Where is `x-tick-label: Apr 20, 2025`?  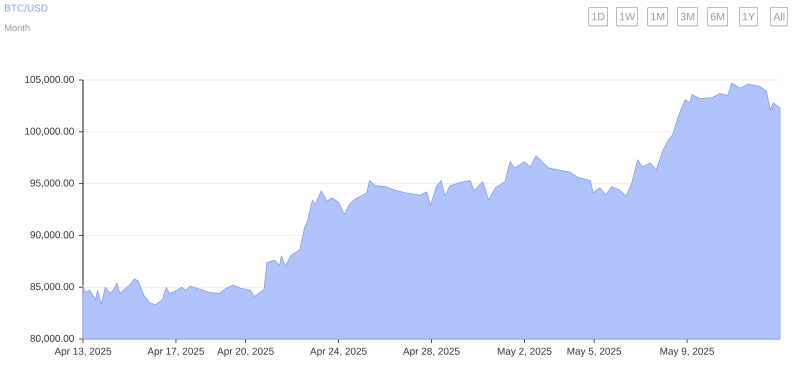
x-tick-label: Apr 20, 2025 is located at coordinates (245, 352).